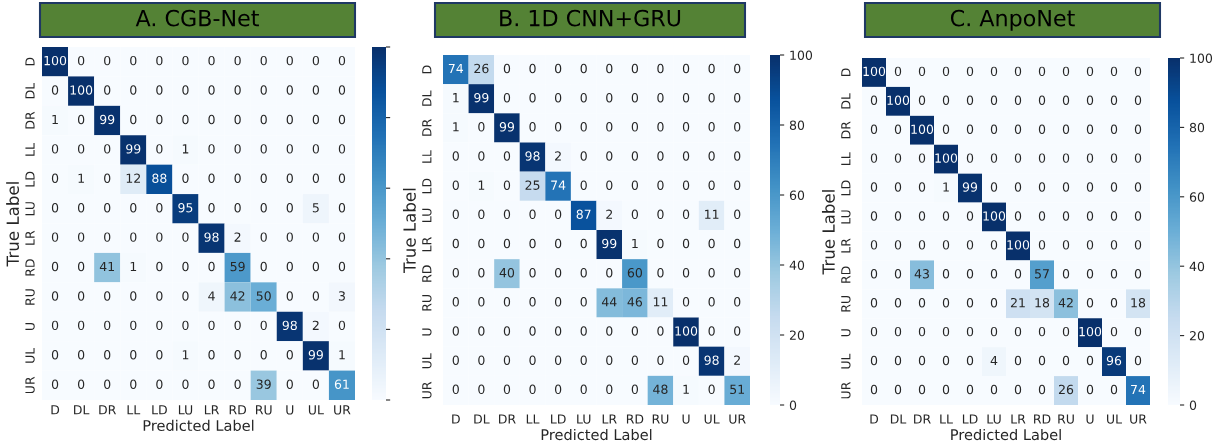  I want to click on data-label: 42, so click(1065, 302).